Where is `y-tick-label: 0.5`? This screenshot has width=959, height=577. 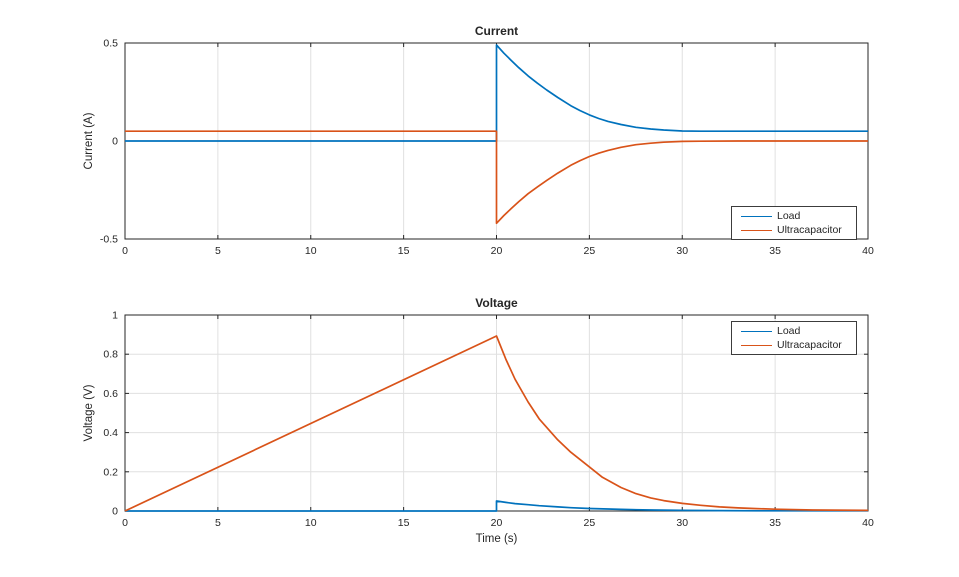
y-tick-label: 0.5 is located at coordinates (110, 44).